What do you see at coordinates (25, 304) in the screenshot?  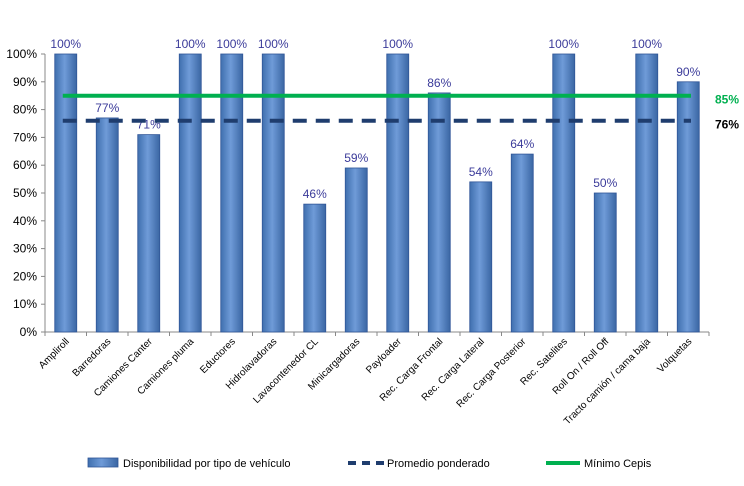 I see `y-tick-label: 10%` at bounding box center [25, 304].